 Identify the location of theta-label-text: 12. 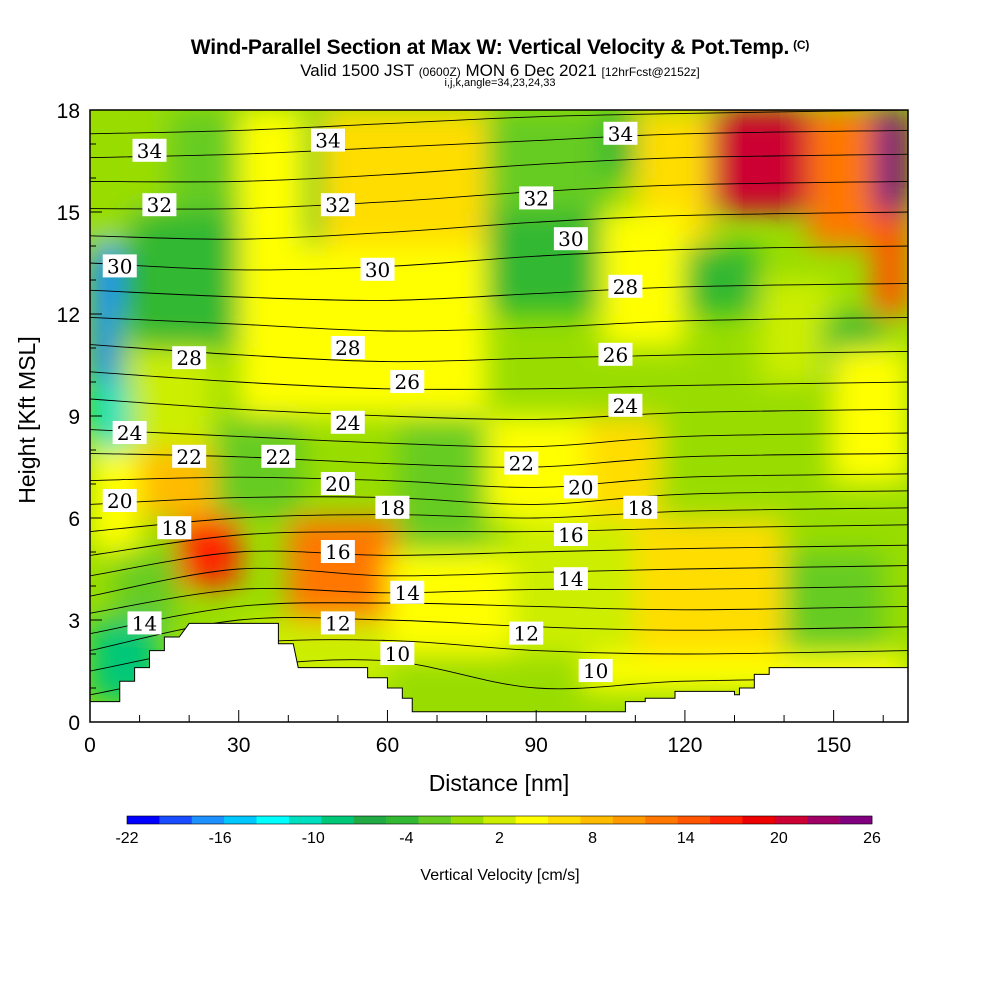
(337, 623).